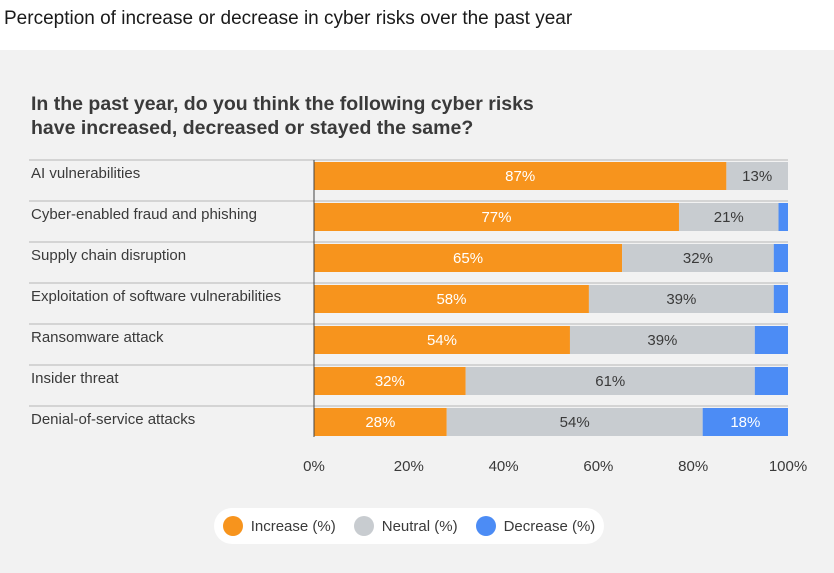  What do you see at coordinates (85, 173) in the screenshot?
I see `category-label: AI vulnerabilities` at bounding box center [85, 173].